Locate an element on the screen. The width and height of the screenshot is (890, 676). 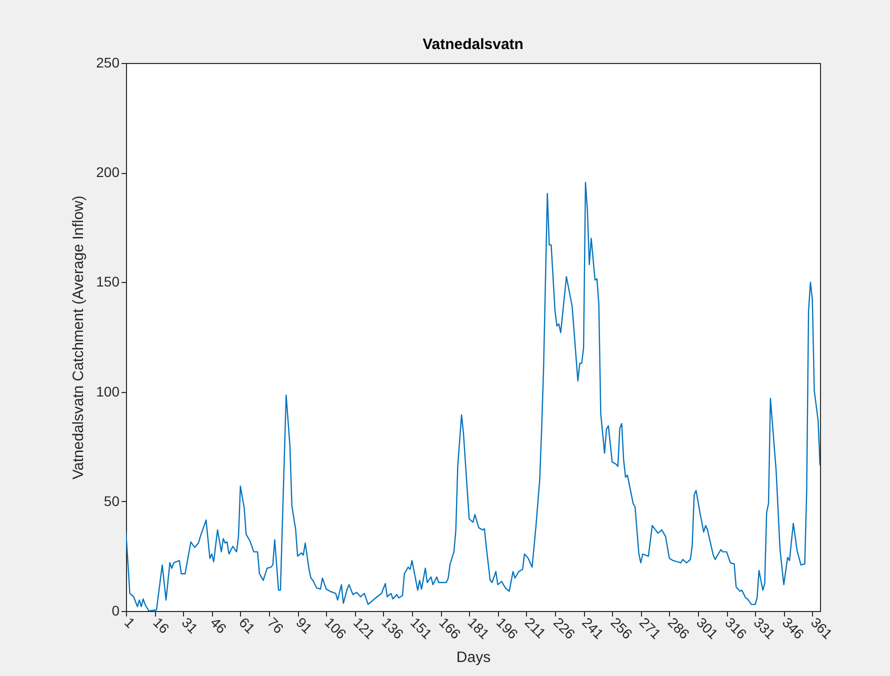
y-tick-label: 0 is located at coordinates (116, 610).